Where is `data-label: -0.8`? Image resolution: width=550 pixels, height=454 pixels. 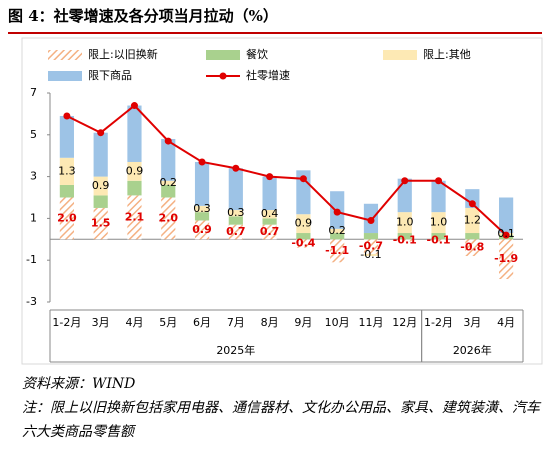 data-label: -0.8 is located at coordinates (472, 247).